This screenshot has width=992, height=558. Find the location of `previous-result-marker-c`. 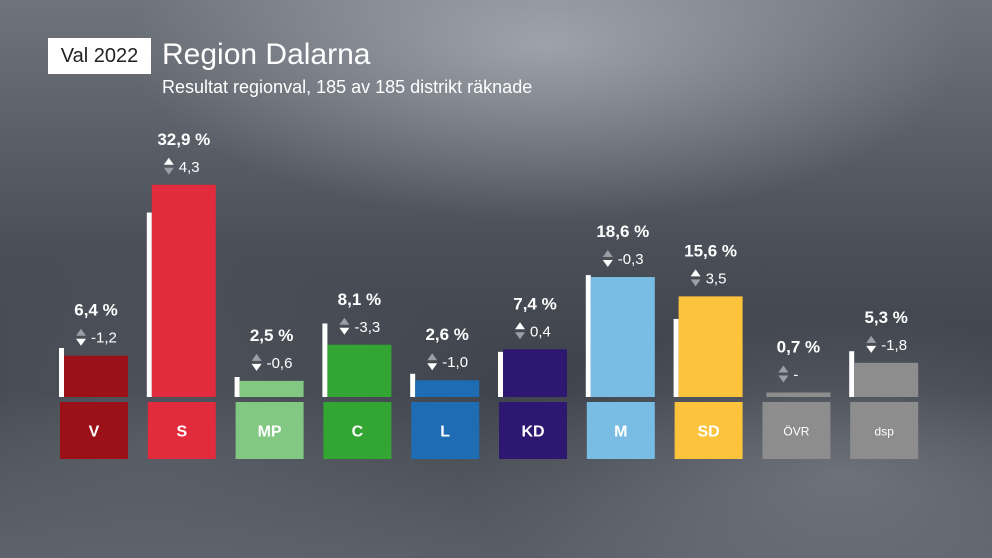

previous-result-marker-c is located at coordinates (325, 360).